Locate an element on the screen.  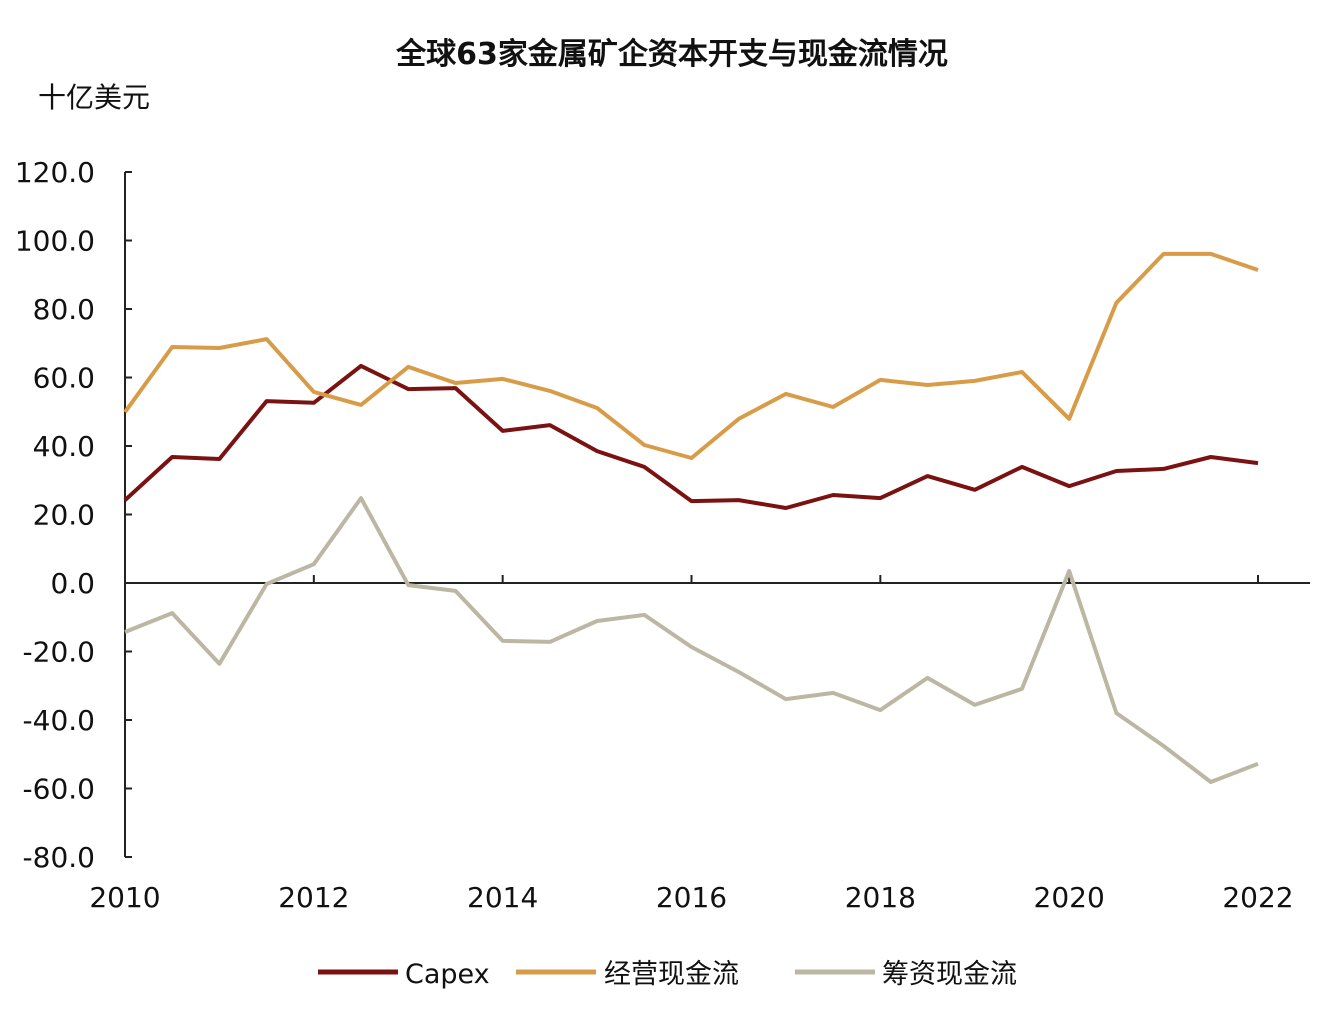
x-tick-label: 2014 is located at coordinates (502, 897).